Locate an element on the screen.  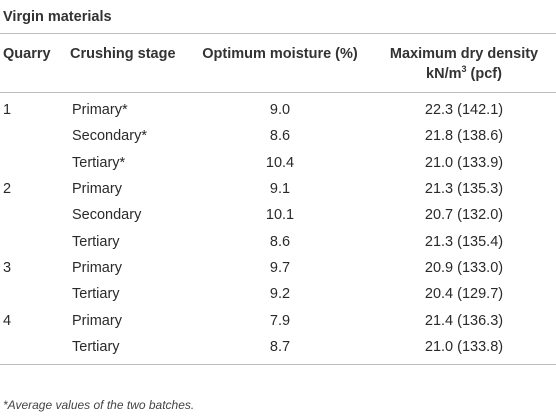
moisture-cell: 9.1 is located at coordinates (280, 189).